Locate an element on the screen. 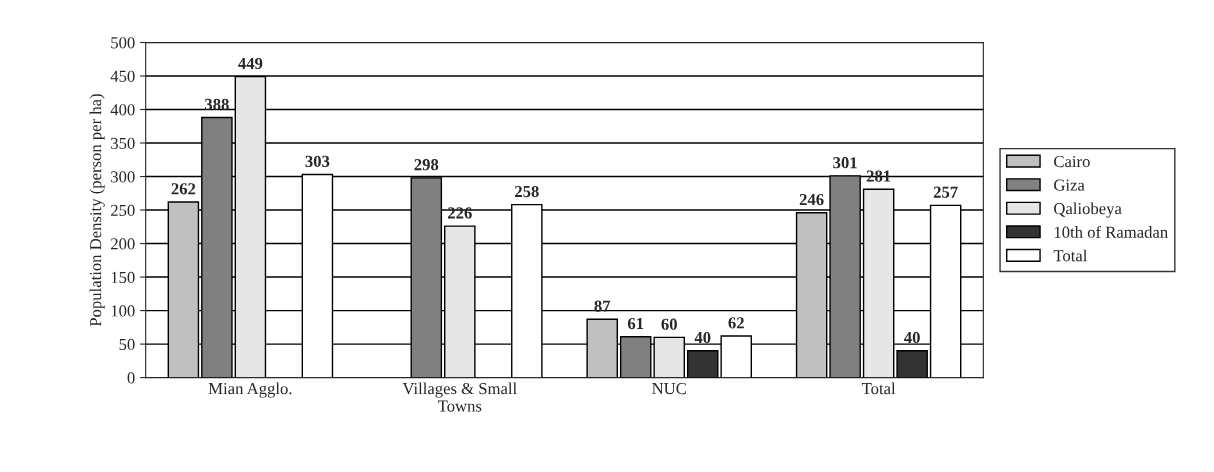 The image size is (1214, 472). data-label: 258 is located at coordinates (527, 191).